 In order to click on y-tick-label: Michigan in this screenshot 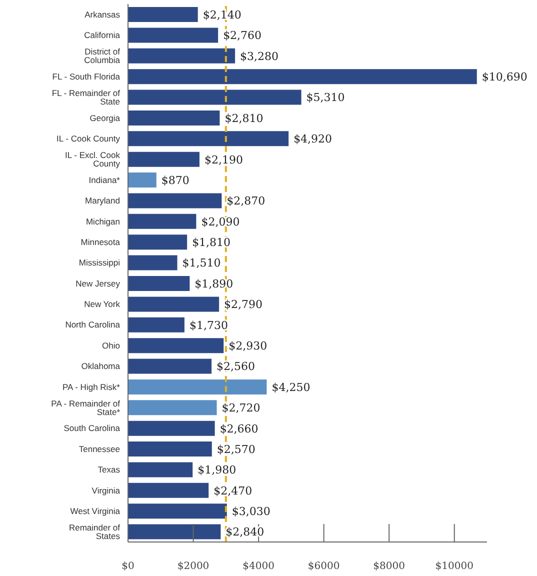, I will do `click(103, 221)`.